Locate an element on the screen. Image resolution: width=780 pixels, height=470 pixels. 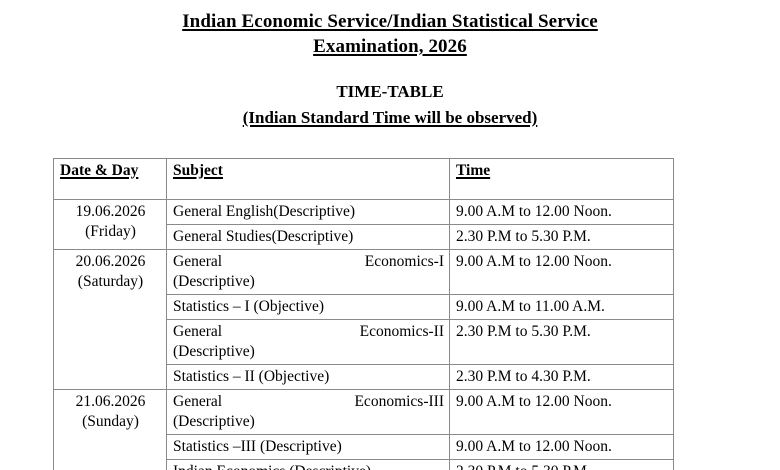
exam-day: (Sunday) is located at coordinates (110, 421).